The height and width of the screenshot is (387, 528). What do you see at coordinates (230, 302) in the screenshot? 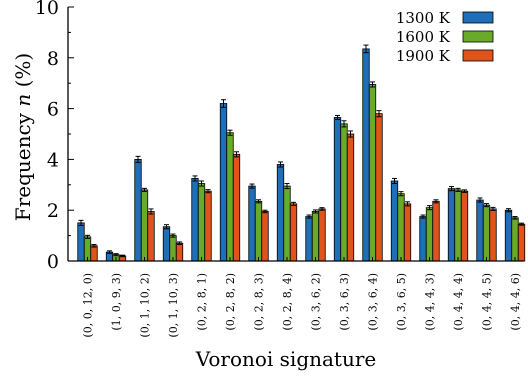
I see `x-tick-label: (0, 2, 8, 2)` at bounding box center [230, 302].